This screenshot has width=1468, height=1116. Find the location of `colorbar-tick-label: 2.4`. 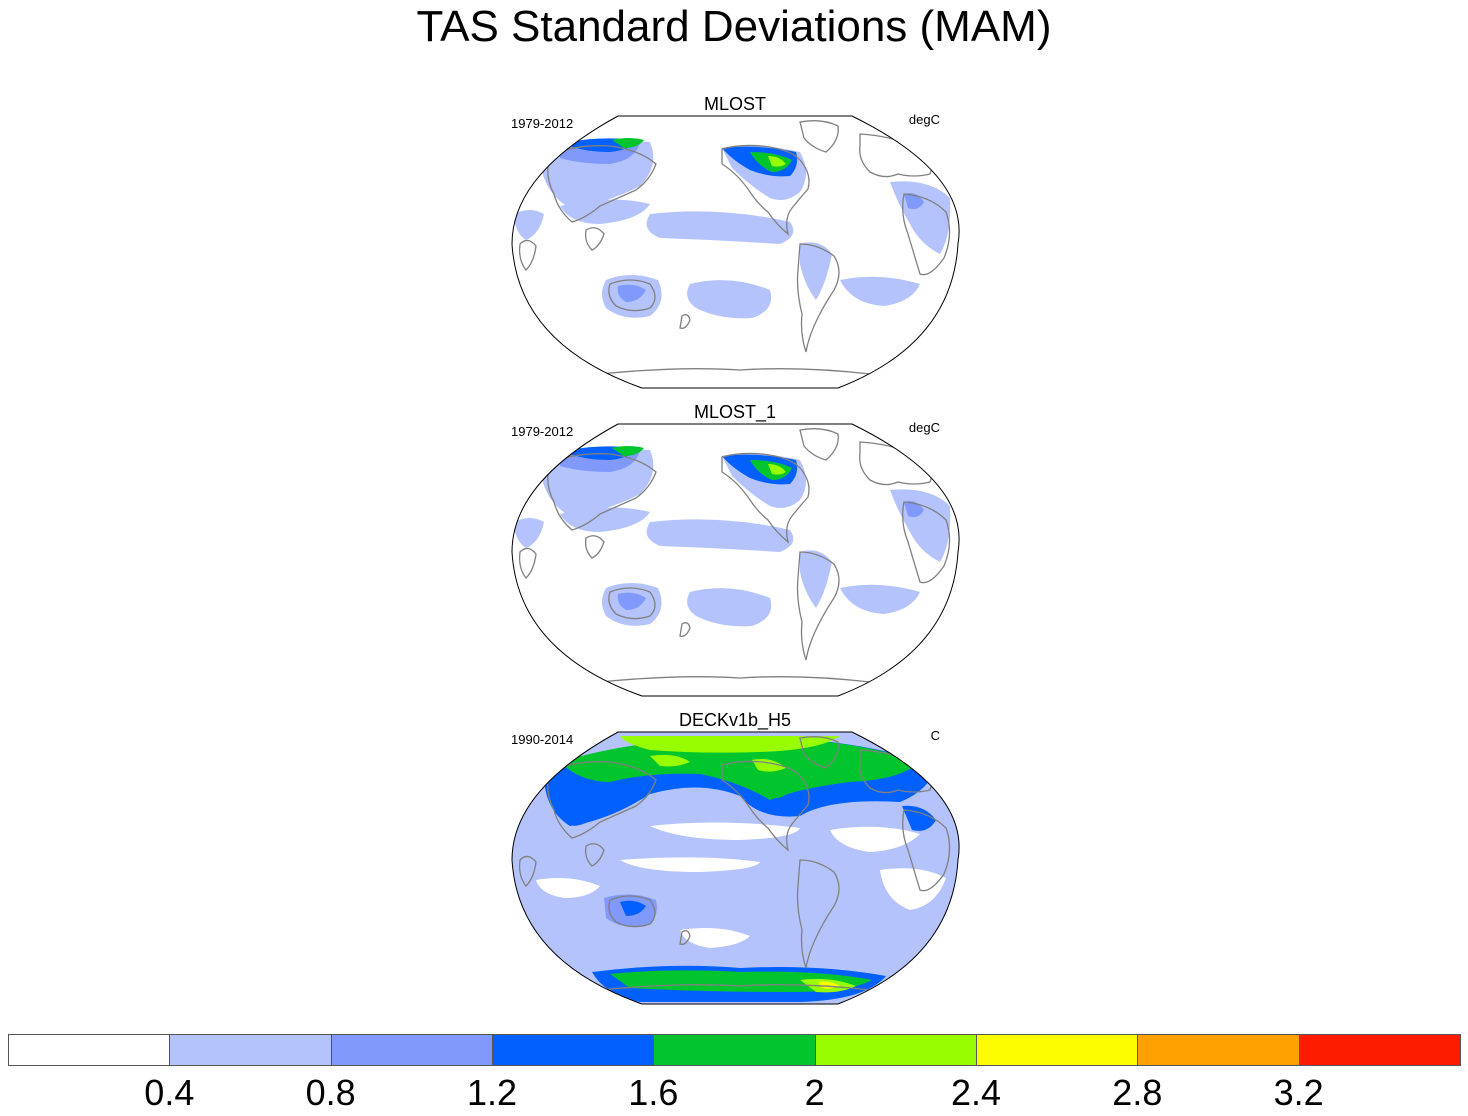

colorbar-tick-label: 2.4 is located at coordinates (976, 1092).